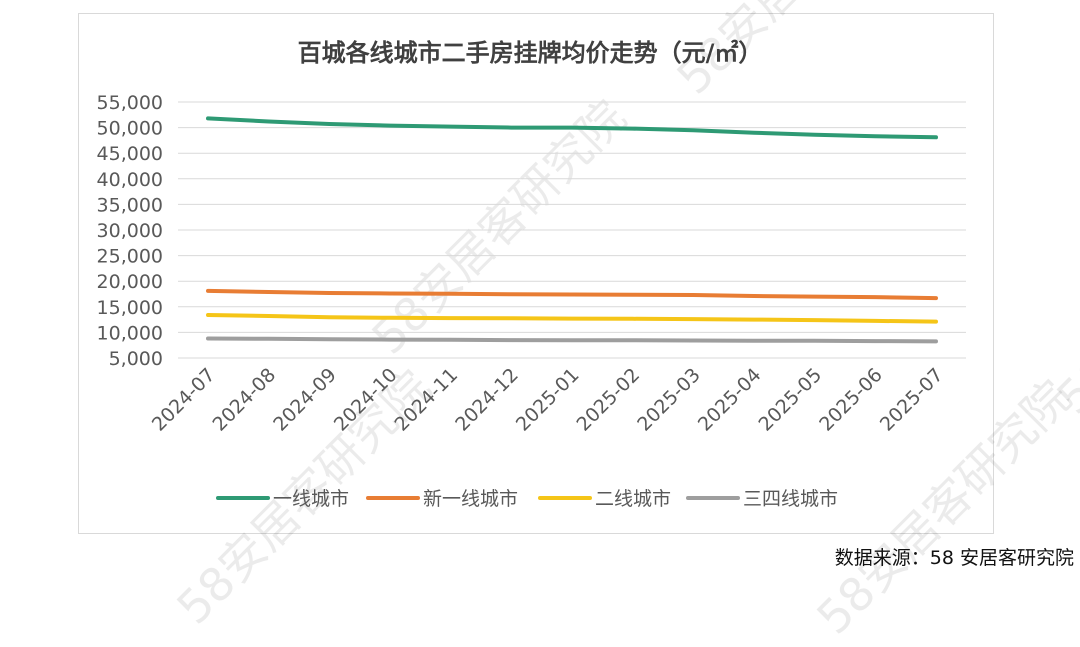  I want to click on x-tick-label: 2025-03, so click(669, 400).